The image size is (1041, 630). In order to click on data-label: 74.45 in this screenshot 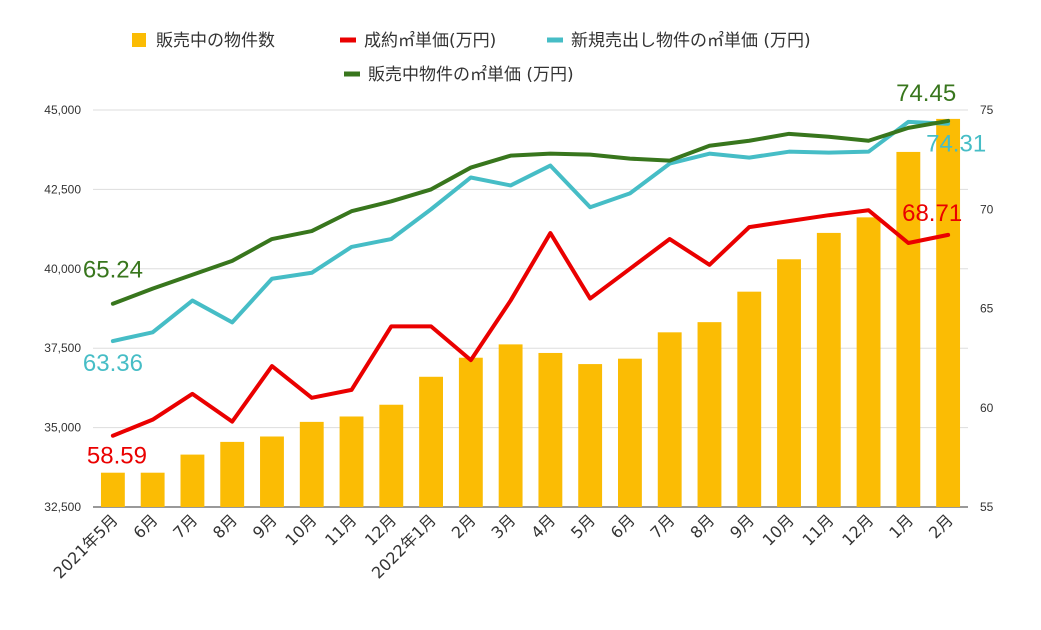, I will do `click(926, 93)`.